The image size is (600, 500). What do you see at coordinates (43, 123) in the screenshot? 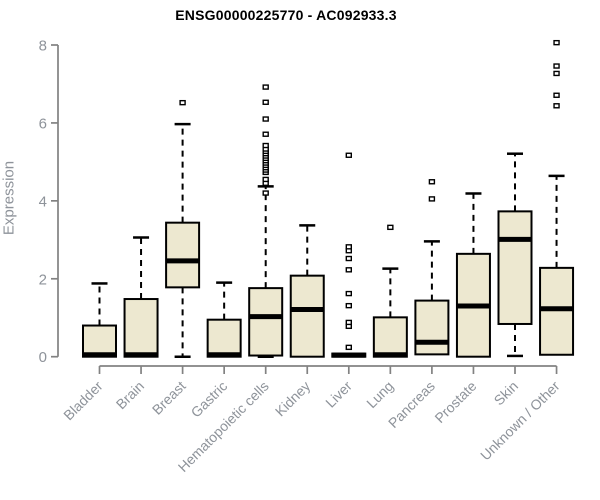
I see `y-tick-label: 6` at bounding box center [43, 123].